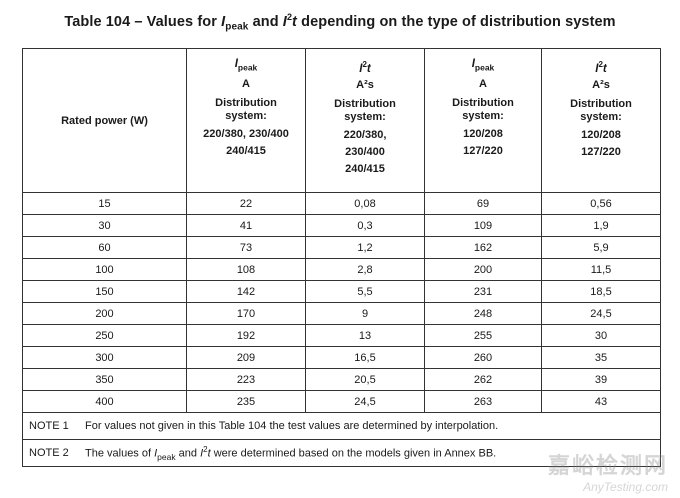 Image resolution: width=680 pixels, height=498 pixels. What do you see at coordinates (104, 225) in the screenshot?
I see `rated-power-cell: 30` at bounding box center [104, 225].